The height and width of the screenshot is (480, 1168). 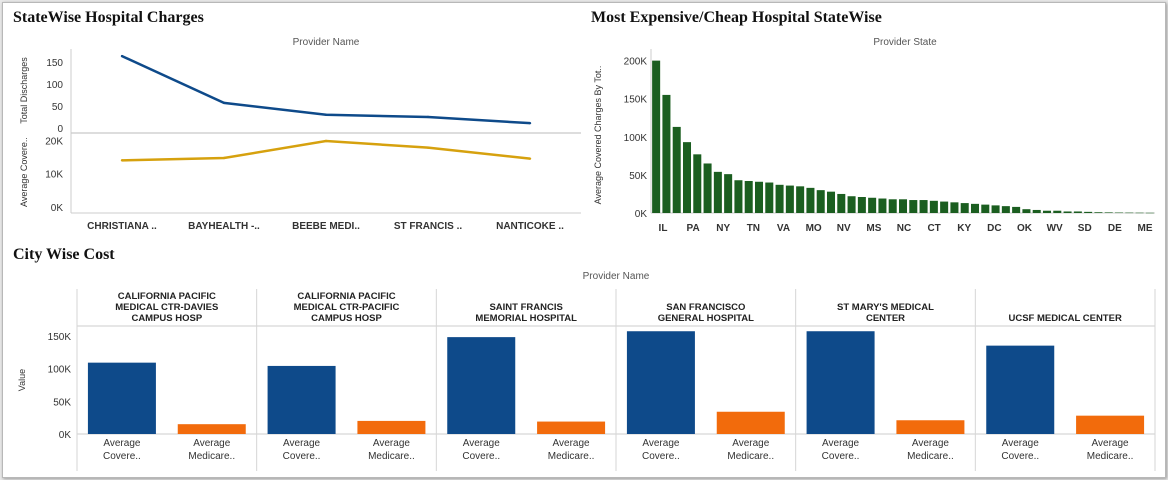 I want to click on statewise-title: StateWise Hospital Charges, so click(x=108, y=17).